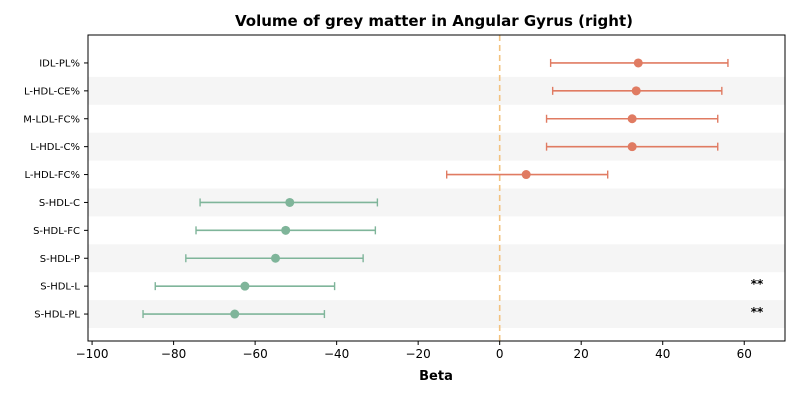 The height and width of the screenshot is (400, 800). Describe the element at coordinates (92, 354) in the screenshot. I see `x-tick-label: −100` at that location.